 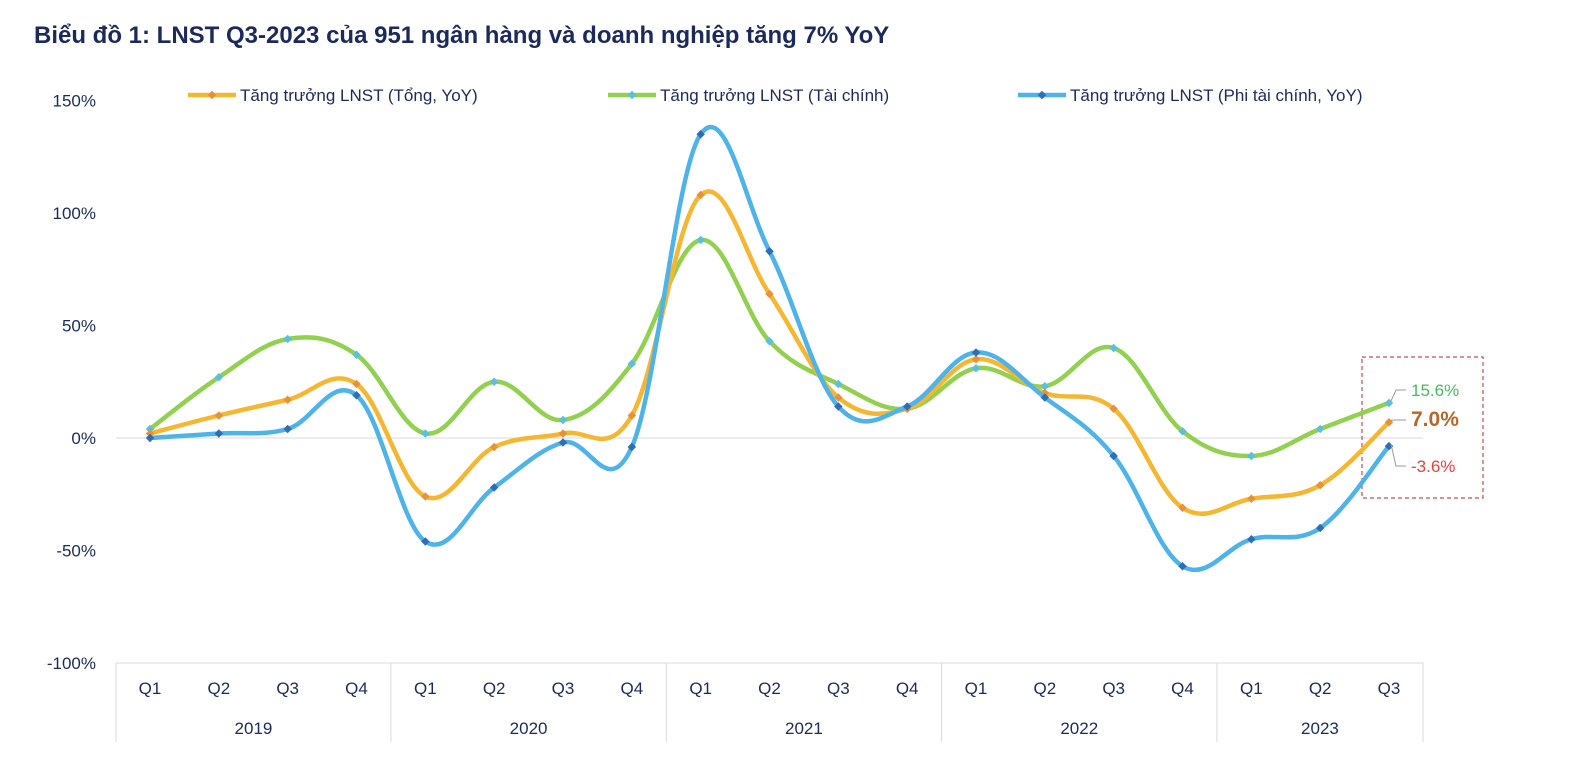 I want to click on x-group-label: 2019, so click(x=254, y=728).